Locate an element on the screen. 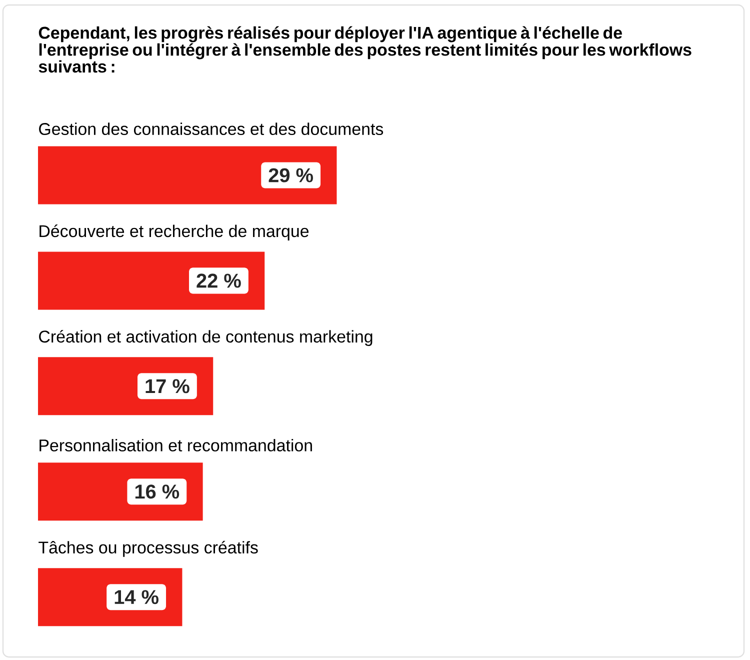  chart-title: Cependant, les progrès réalisés pour déployer l'IA agentique à l'échelle de l'entreprise ou l'intégrer à l'ensemble des postes restent limités pour les workflows suivants : is located at coordinates (365, 49).